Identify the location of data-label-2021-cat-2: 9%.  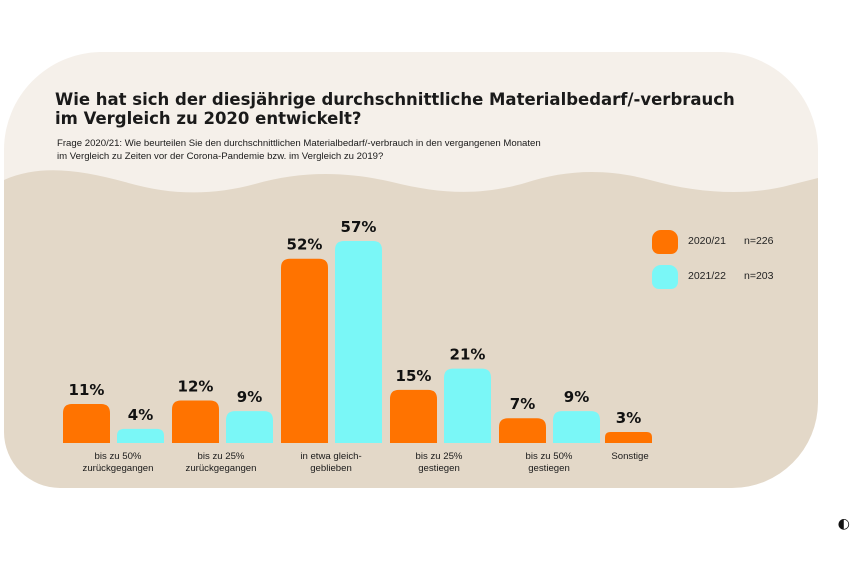
(249, 397).